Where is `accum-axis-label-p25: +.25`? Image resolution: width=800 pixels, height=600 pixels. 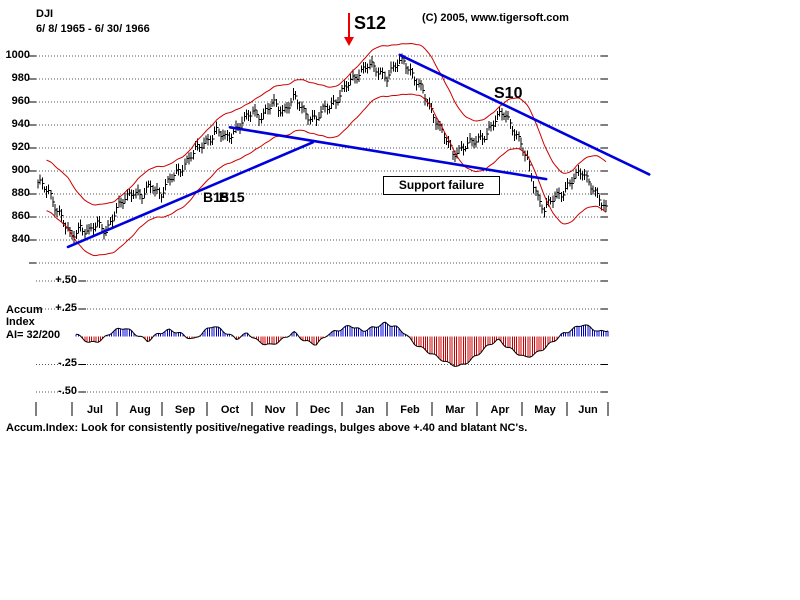 accum-axis-label-p25: +.25 is located at coordinates (66, 308).